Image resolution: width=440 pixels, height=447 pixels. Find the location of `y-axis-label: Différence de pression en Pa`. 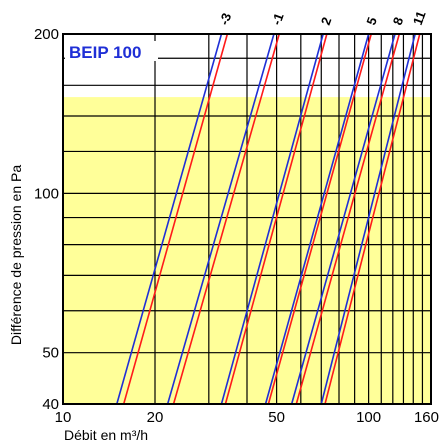

y-axis-label: Différence de pression en Pa is located at coordinates (16, 255).